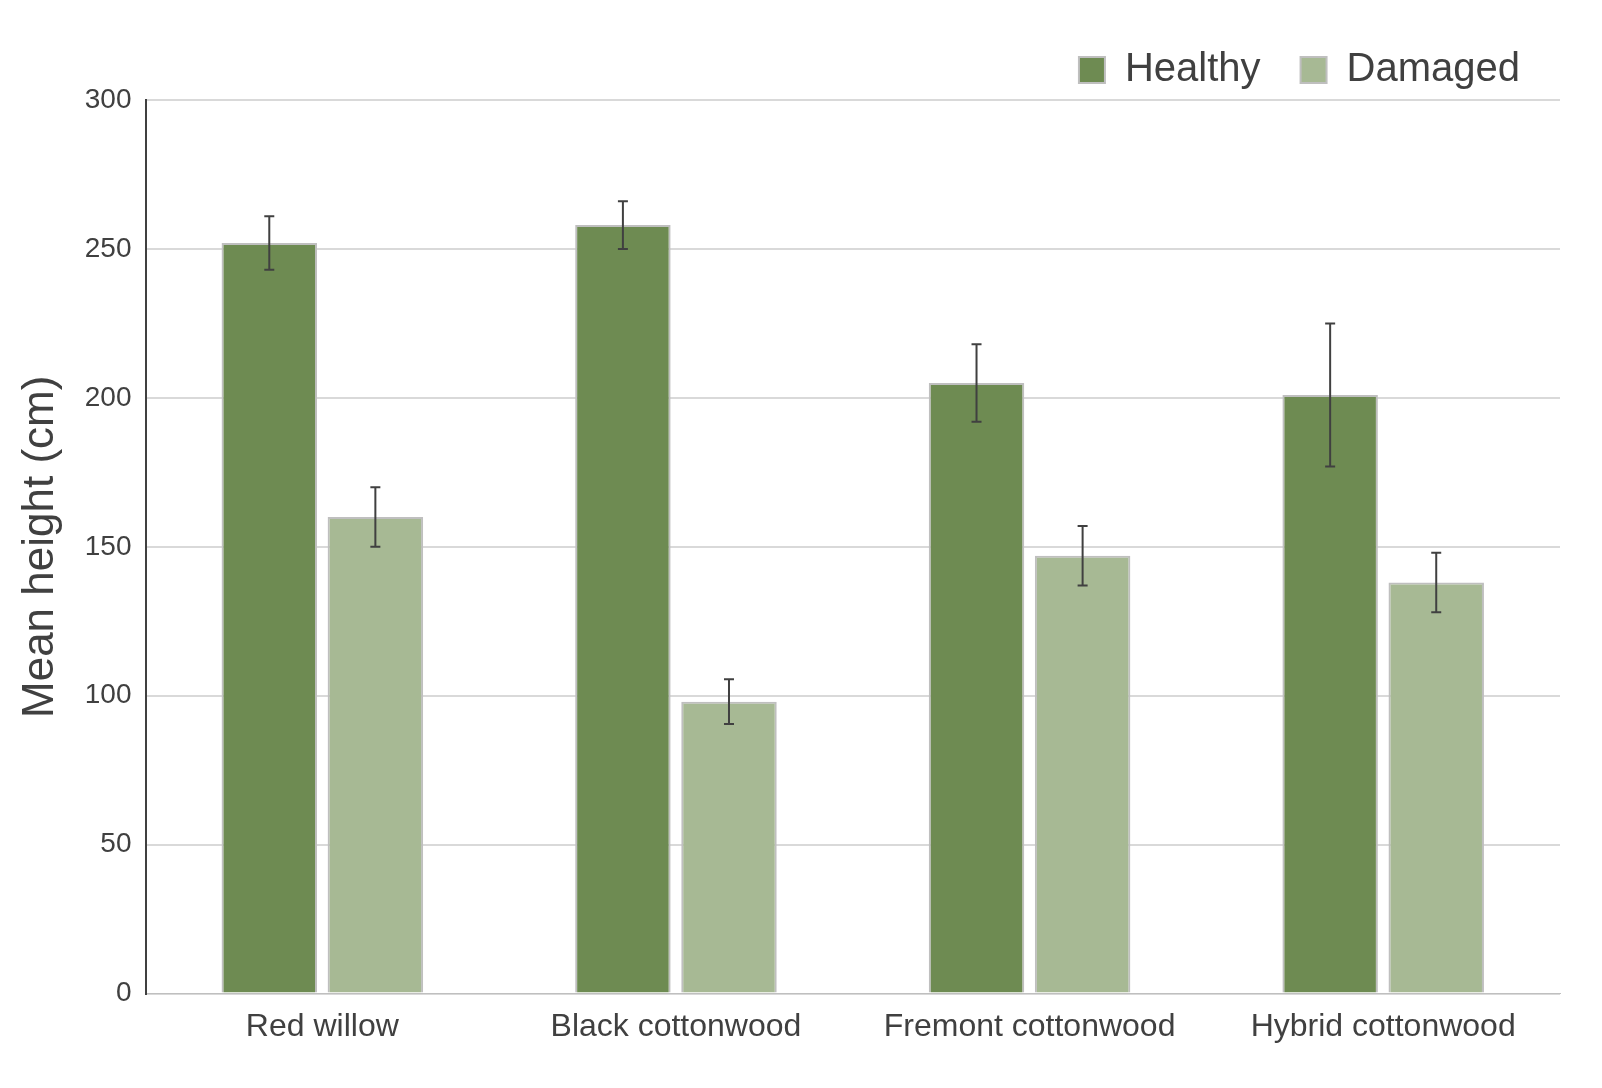 The width and height of the screenshot is (1602, 1088). I want to click on x-tick-label: Hybrid cottonwood, so click(1383, 1024).